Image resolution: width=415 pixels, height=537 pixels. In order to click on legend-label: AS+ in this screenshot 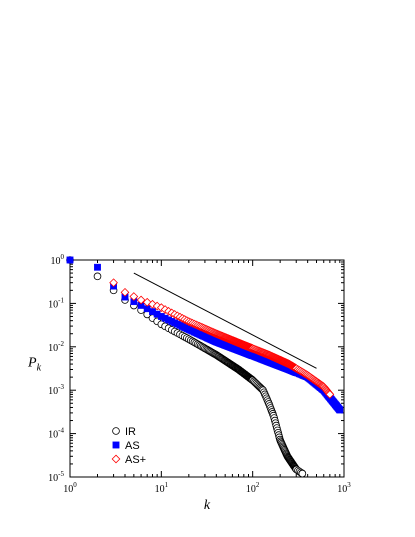, I will do `click(135, 460)`.